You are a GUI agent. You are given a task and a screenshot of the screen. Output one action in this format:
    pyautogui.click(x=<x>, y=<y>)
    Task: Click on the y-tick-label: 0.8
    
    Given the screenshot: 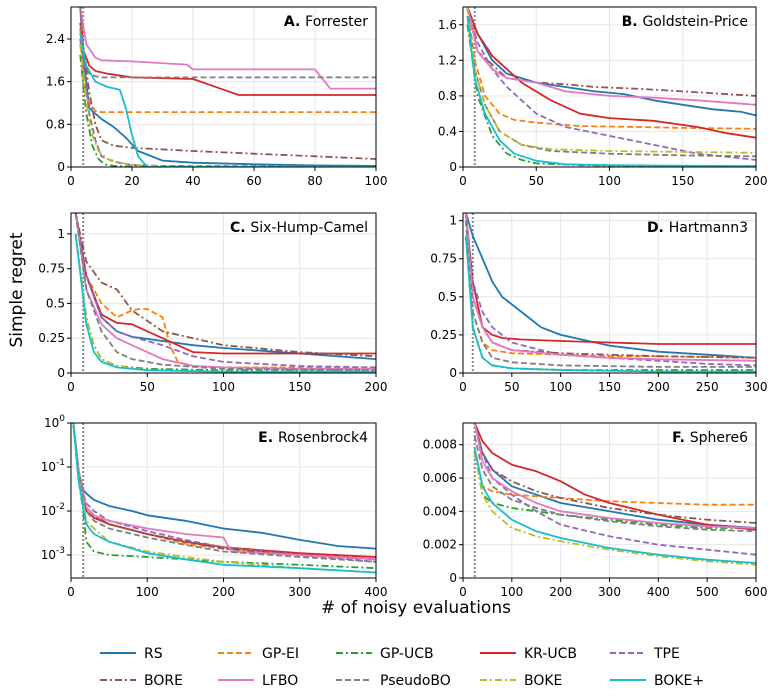 What is the action you would take?
    pyautogui.click(x=55, y=124)
    